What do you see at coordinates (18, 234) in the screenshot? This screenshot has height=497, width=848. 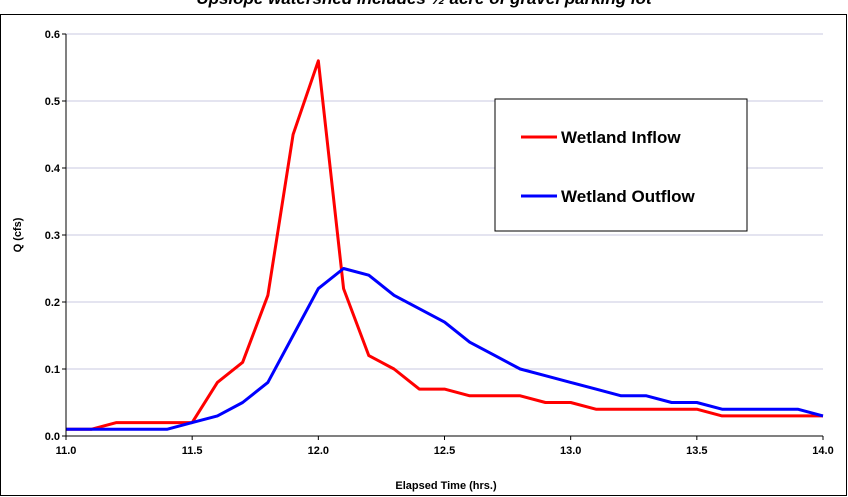 I see `y-axis-title: Q (cfs)` at bounding box center [18, 234].